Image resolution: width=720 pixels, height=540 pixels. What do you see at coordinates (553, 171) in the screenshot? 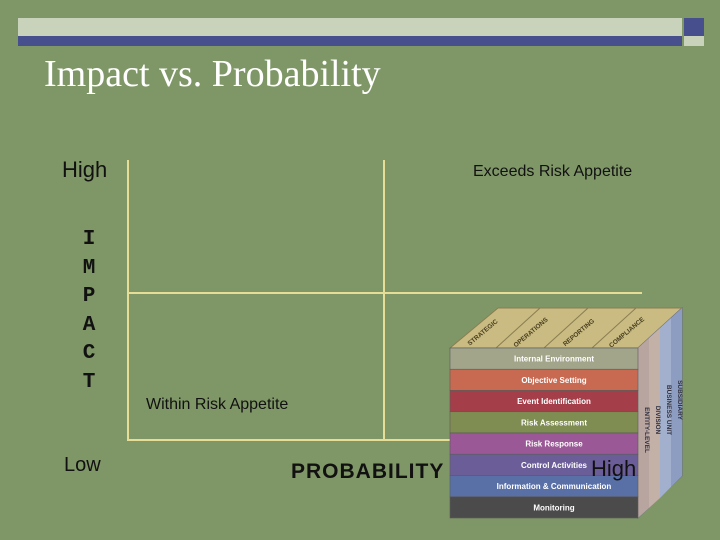
I see `exceeds-risk-appetite-label: Exceeds Risk Appetite` at bounding box center [553, 171].